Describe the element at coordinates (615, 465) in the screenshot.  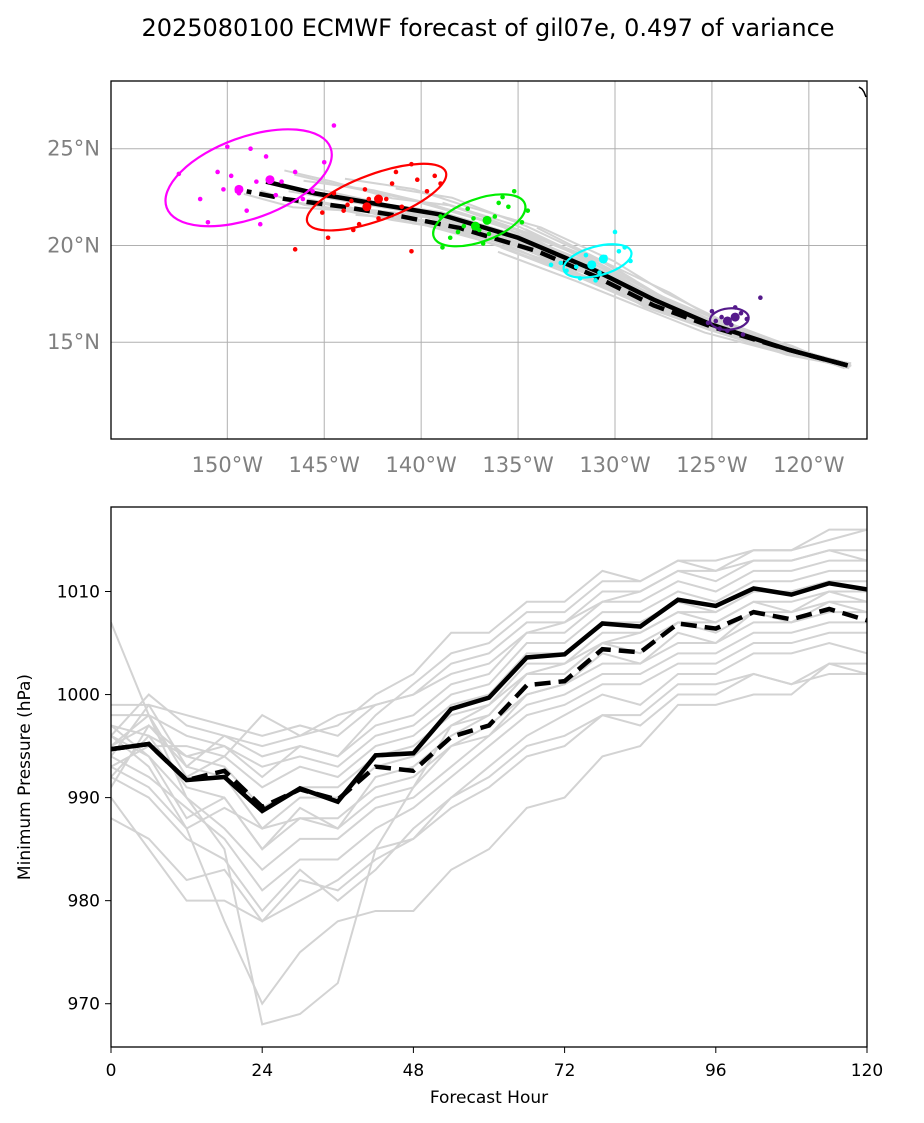
I see `map-lon-tick-label: 130°W` at that location.